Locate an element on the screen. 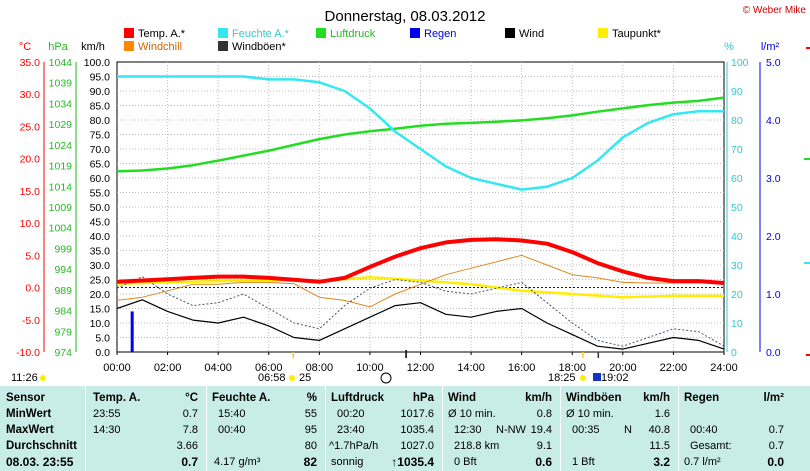  rain-unit: l/m² is located at coordinates (773, 398).